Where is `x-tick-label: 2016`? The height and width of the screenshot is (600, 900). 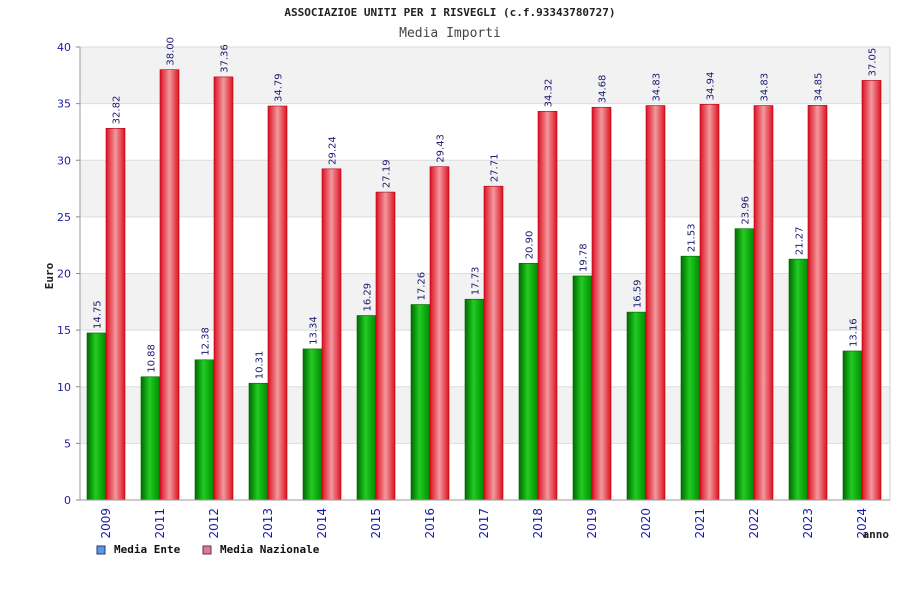 x-tick-label: 2016 is located at coordinates (430, 523).